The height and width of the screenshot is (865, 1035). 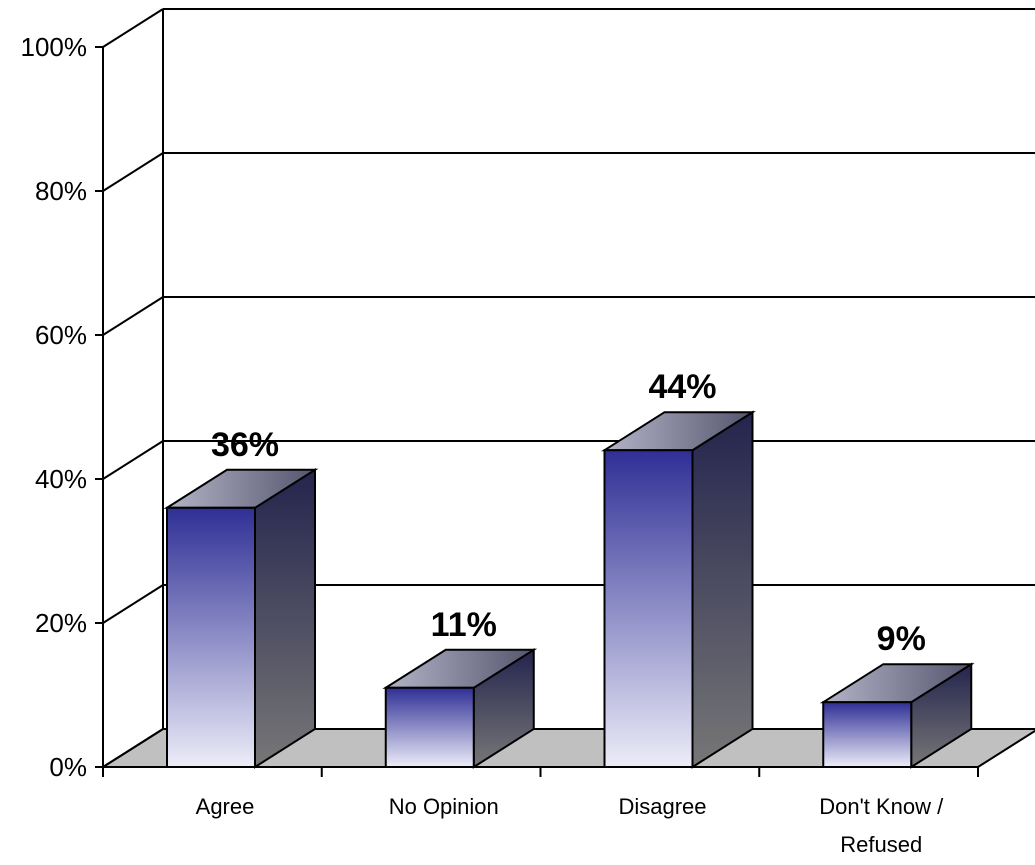 What do you see at coordinates (245, 445) in the screenshot?
I see `data-label: 36%` at bounding box center [245, 445].